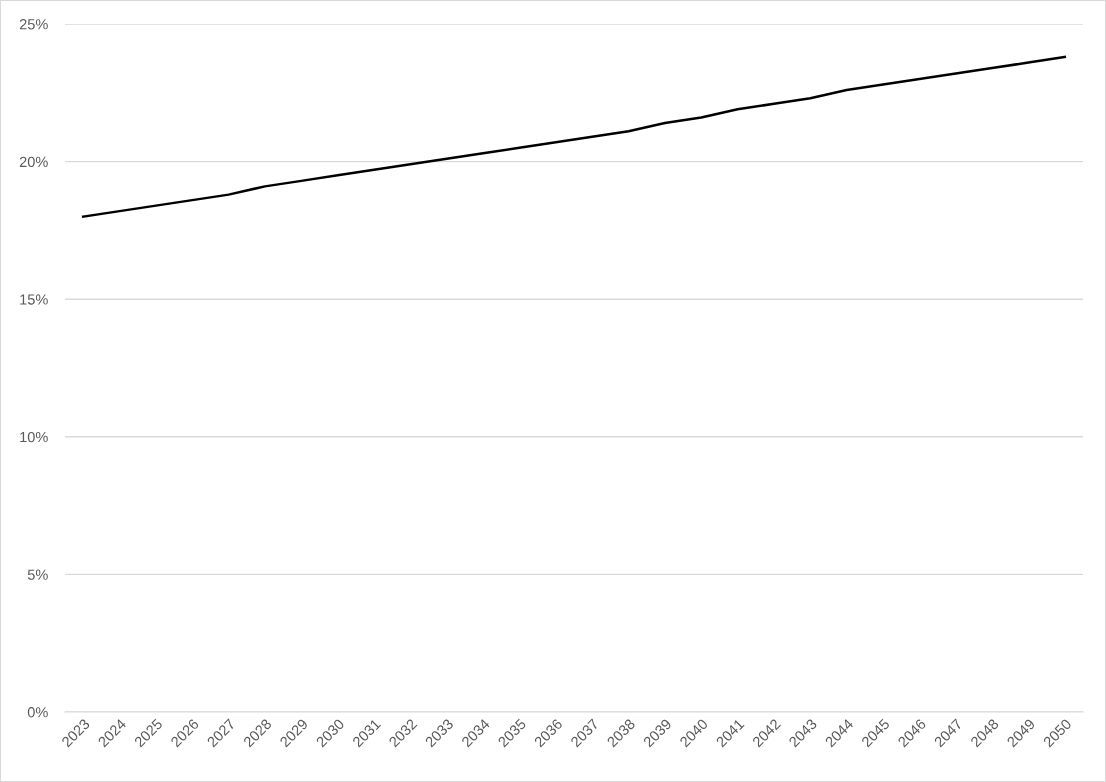  Describe the element at coordinates (34, 299) in the screenshot. I see `y-tick-label: 15%` at that location.